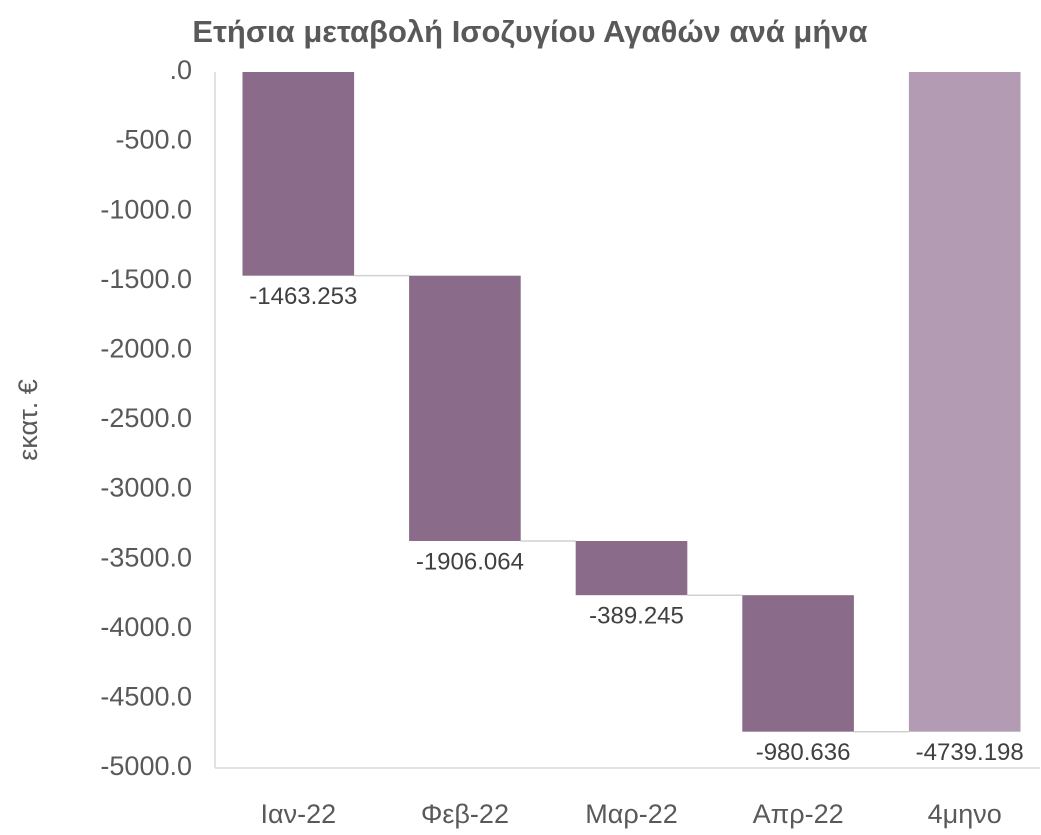 The image size is (1041, 835). What do you see at coordinates (465, 814) in the screenshot?
I see `x-tick-label: Φεβ-22` at bounding box center [465, 814].